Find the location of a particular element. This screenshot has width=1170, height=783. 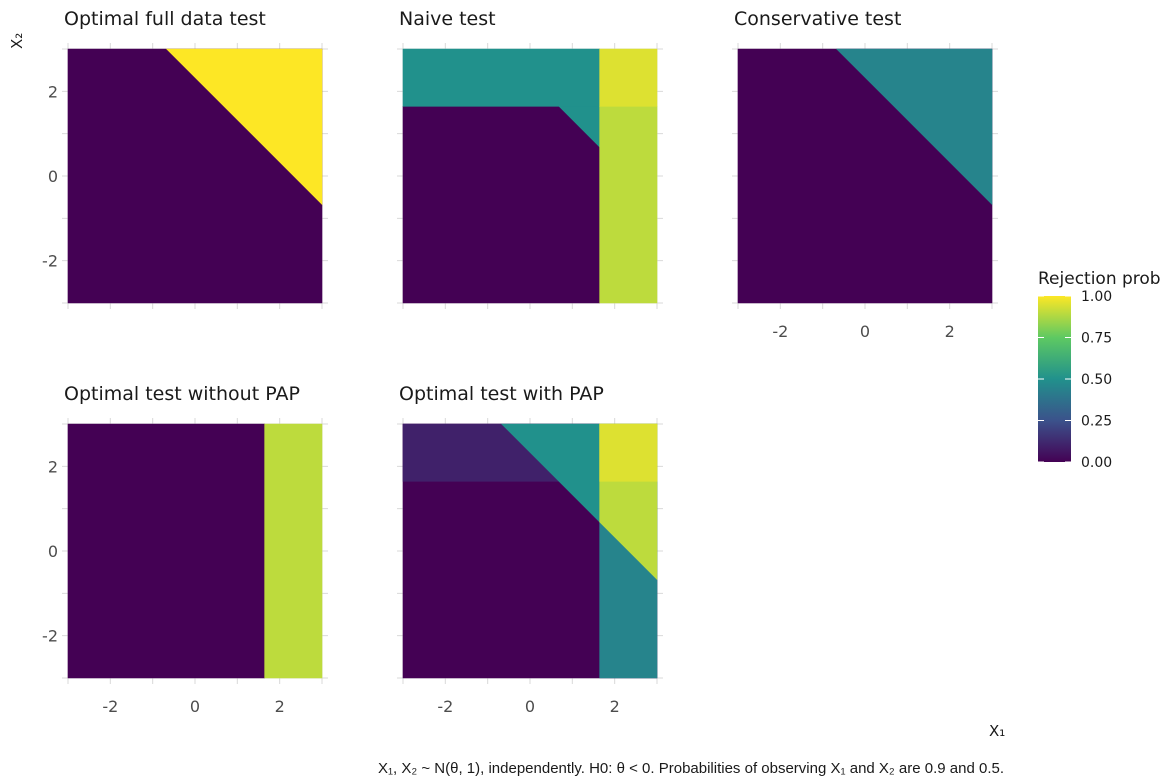

panel-4: Optimal test without PAP is located at coordinates (195, 533).